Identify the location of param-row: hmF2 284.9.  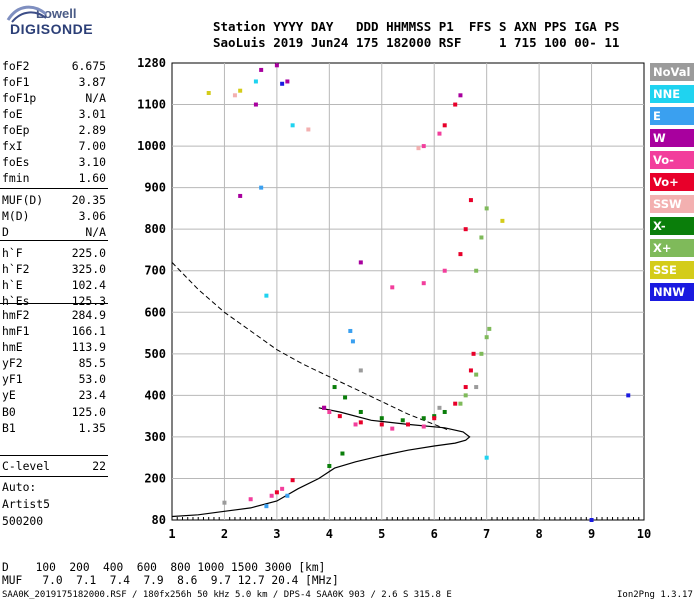
(82, 315).